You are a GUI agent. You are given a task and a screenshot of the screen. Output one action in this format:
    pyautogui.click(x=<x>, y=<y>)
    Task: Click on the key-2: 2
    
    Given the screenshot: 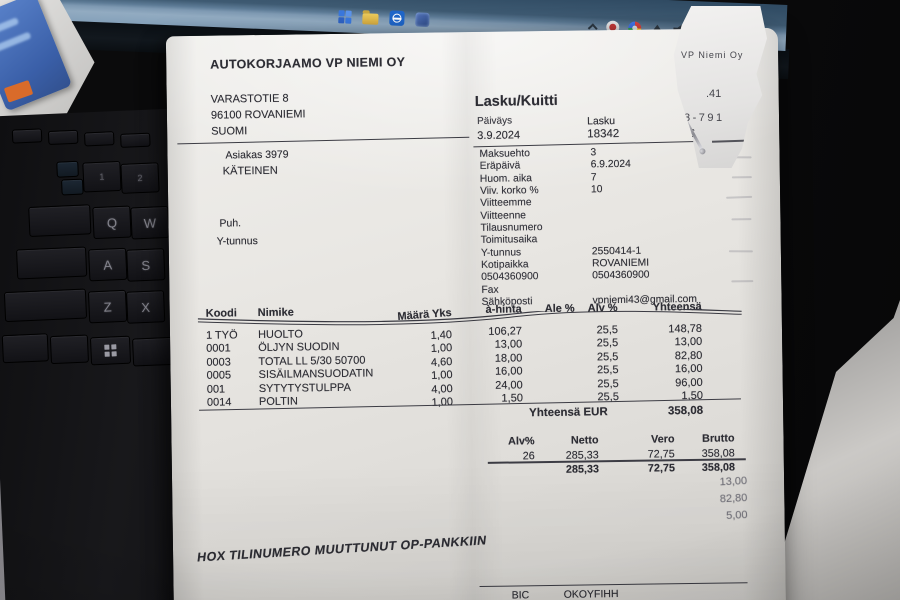 What is the action you would take?
    pyautogui.click(x=140, y=178)
    